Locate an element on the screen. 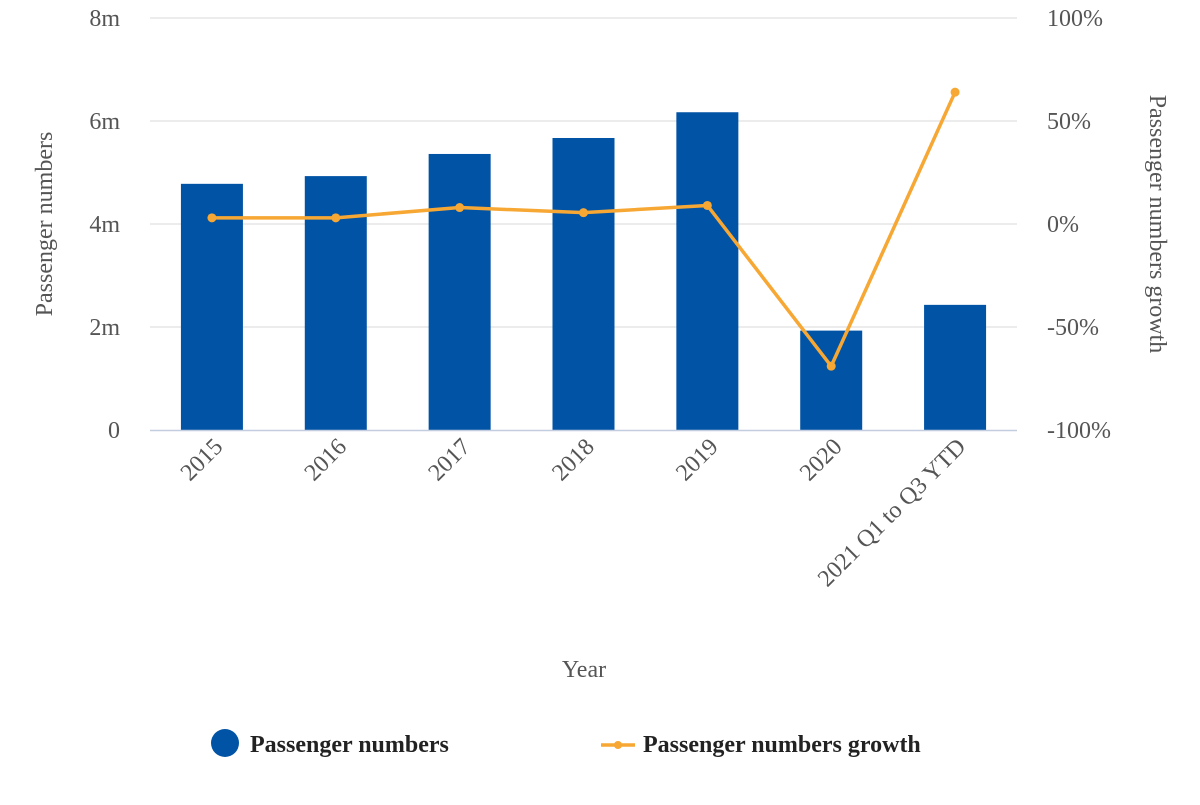 This screenshot has width=1200, height=805. legend-line-label: Passenger numbers growth is located at coordinates (782, 745).